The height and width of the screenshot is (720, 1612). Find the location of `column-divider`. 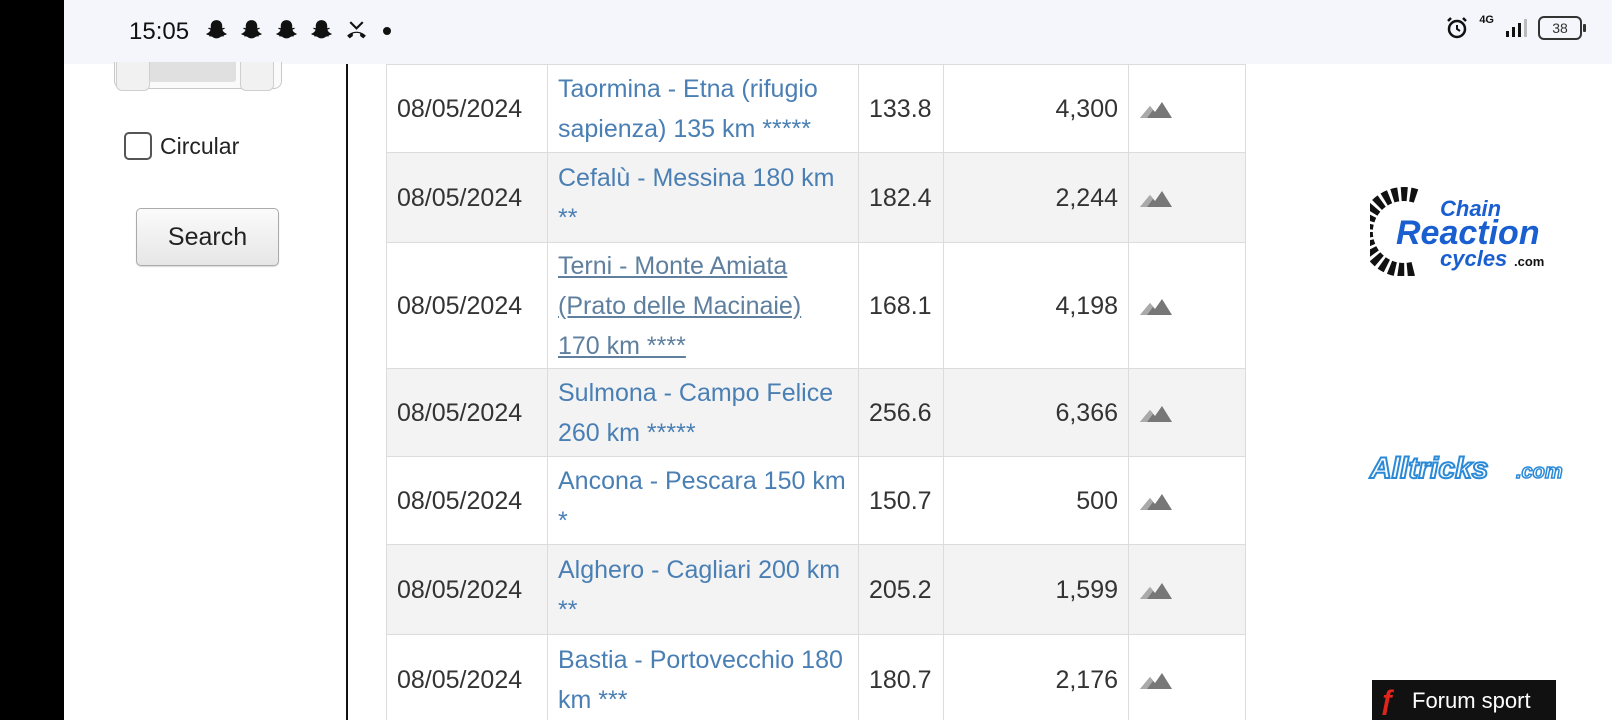

column-divider is located at coordinates (347, 392).